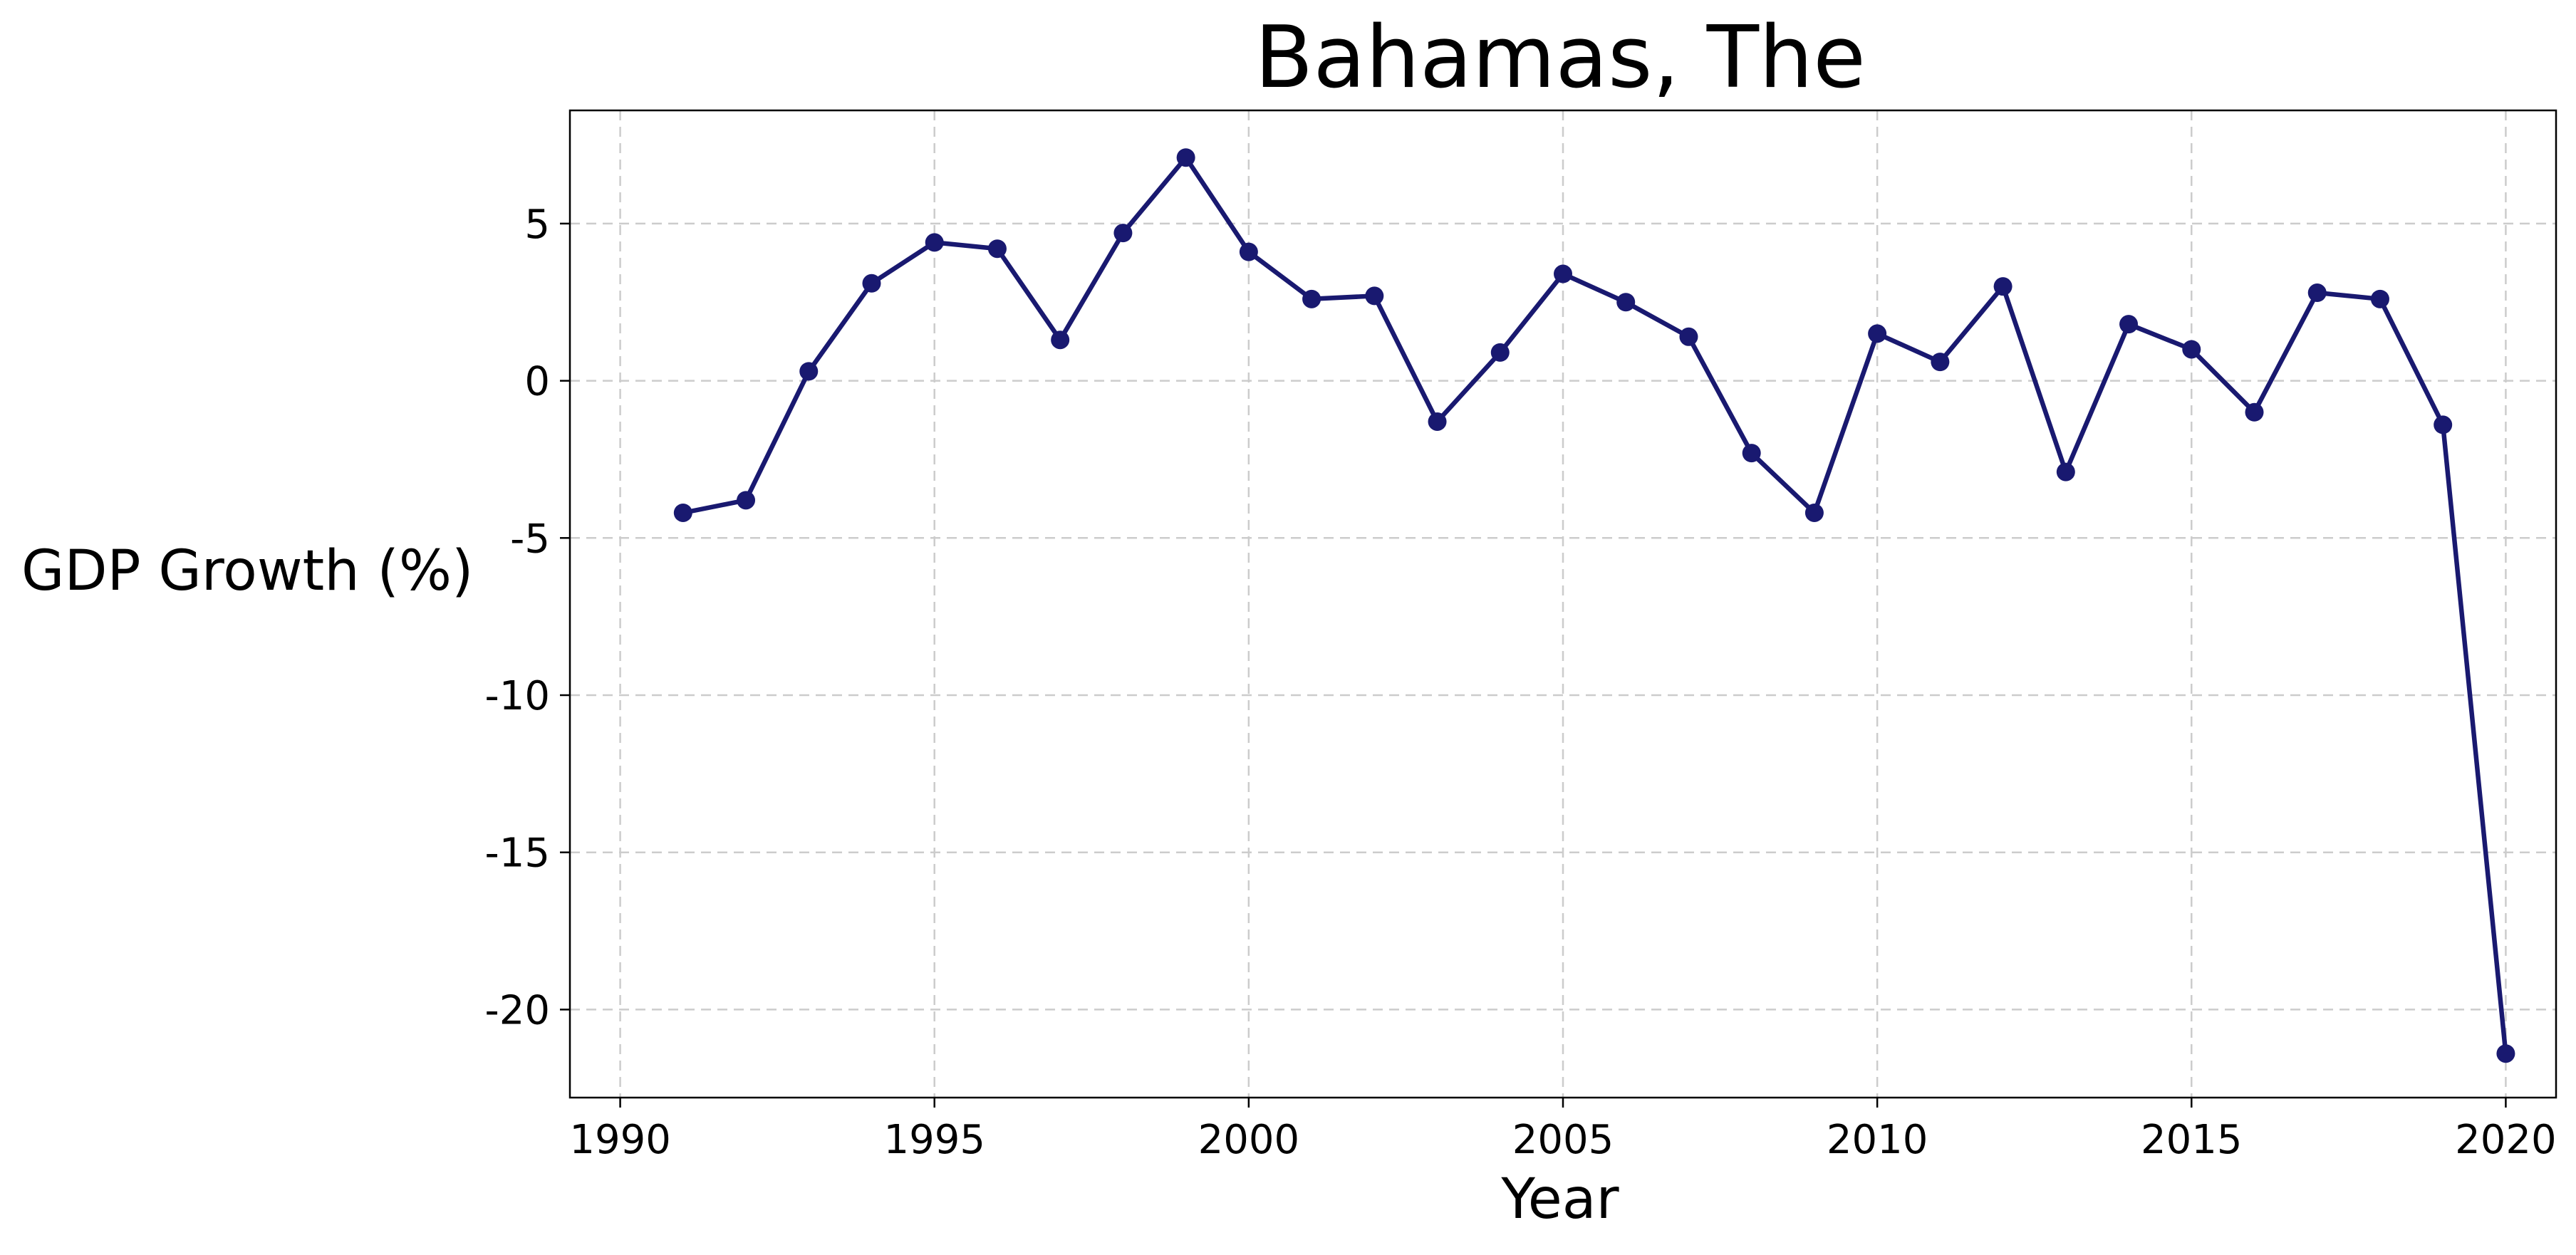 This screenshot has height=1255, width=2576. Describe the element at coordinates (537, 225) in the screenshot. I see `y-tick-label: 5` at that location.